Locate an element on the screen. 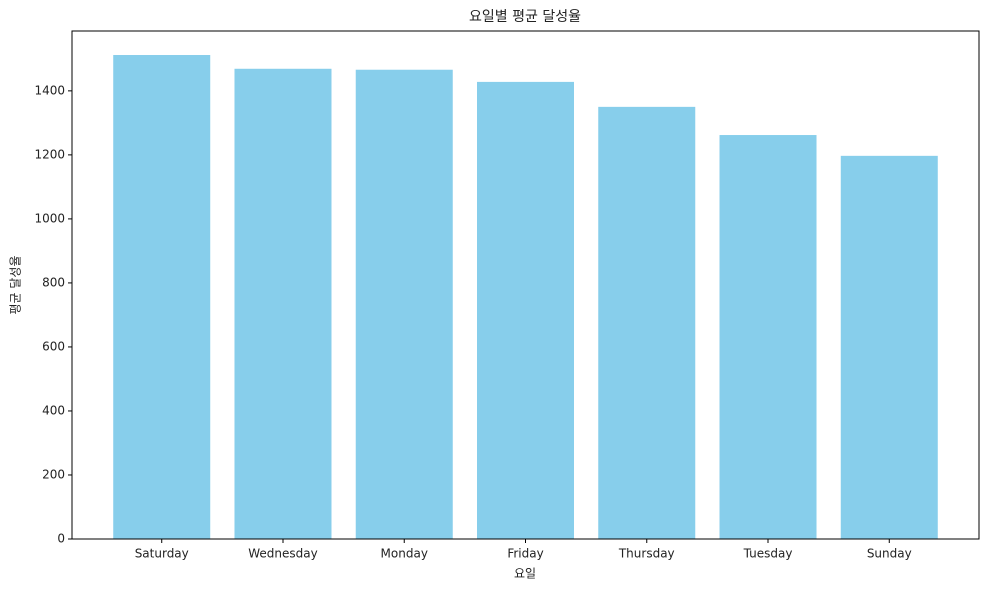 Image resolution: width=989 pixels, height=590 pixels. chart-title: 요일별 평균 달성율 is located at coordinates (525, 17).